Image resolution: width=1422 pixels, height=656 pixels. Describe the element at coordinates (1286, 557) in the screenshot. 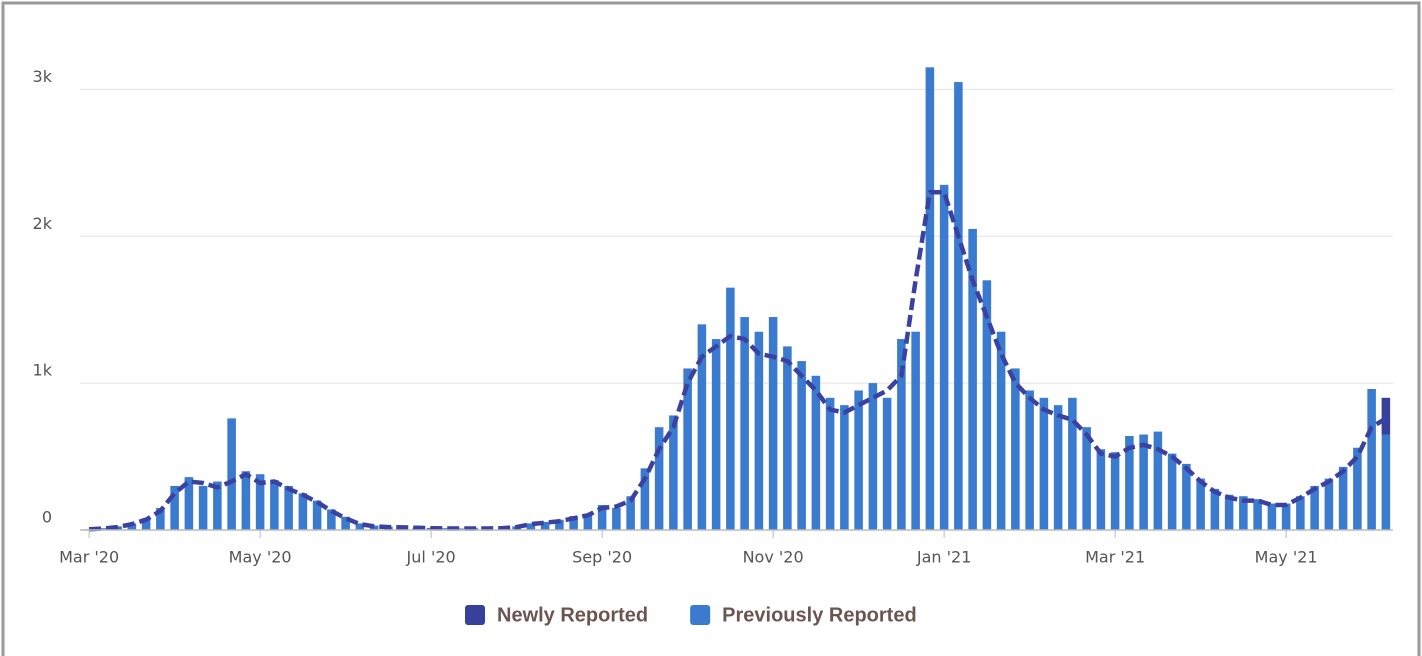

I see `x-tick-label: May '21` at that location.